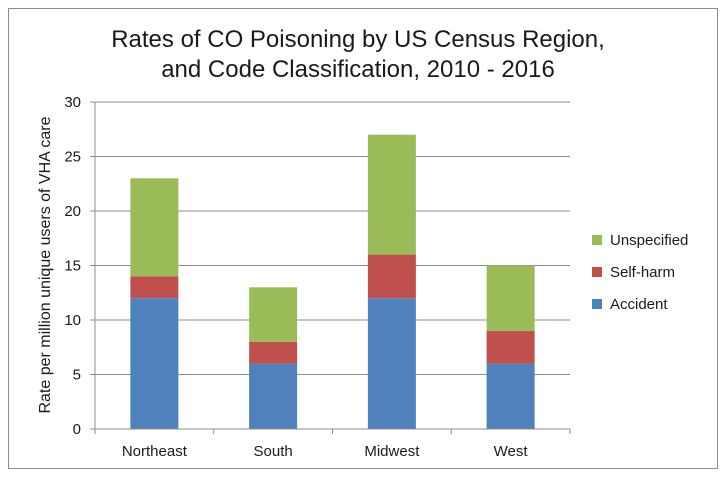 This screenshot has height=479, width=728. I want to click on bar-midwest-self-harm, so click(391, 276).